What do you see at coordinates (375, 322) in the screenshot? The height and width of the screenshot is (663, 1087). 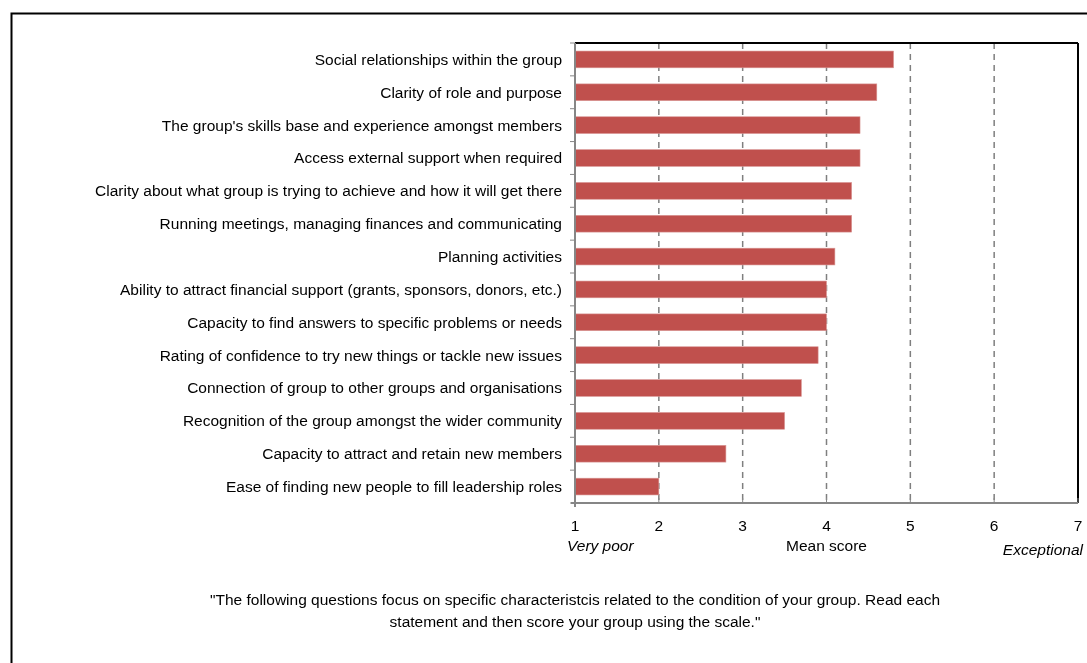 I see `y-tick-label: Capacity to find answers to specific problems or needs` at bounding box center [375, 322].